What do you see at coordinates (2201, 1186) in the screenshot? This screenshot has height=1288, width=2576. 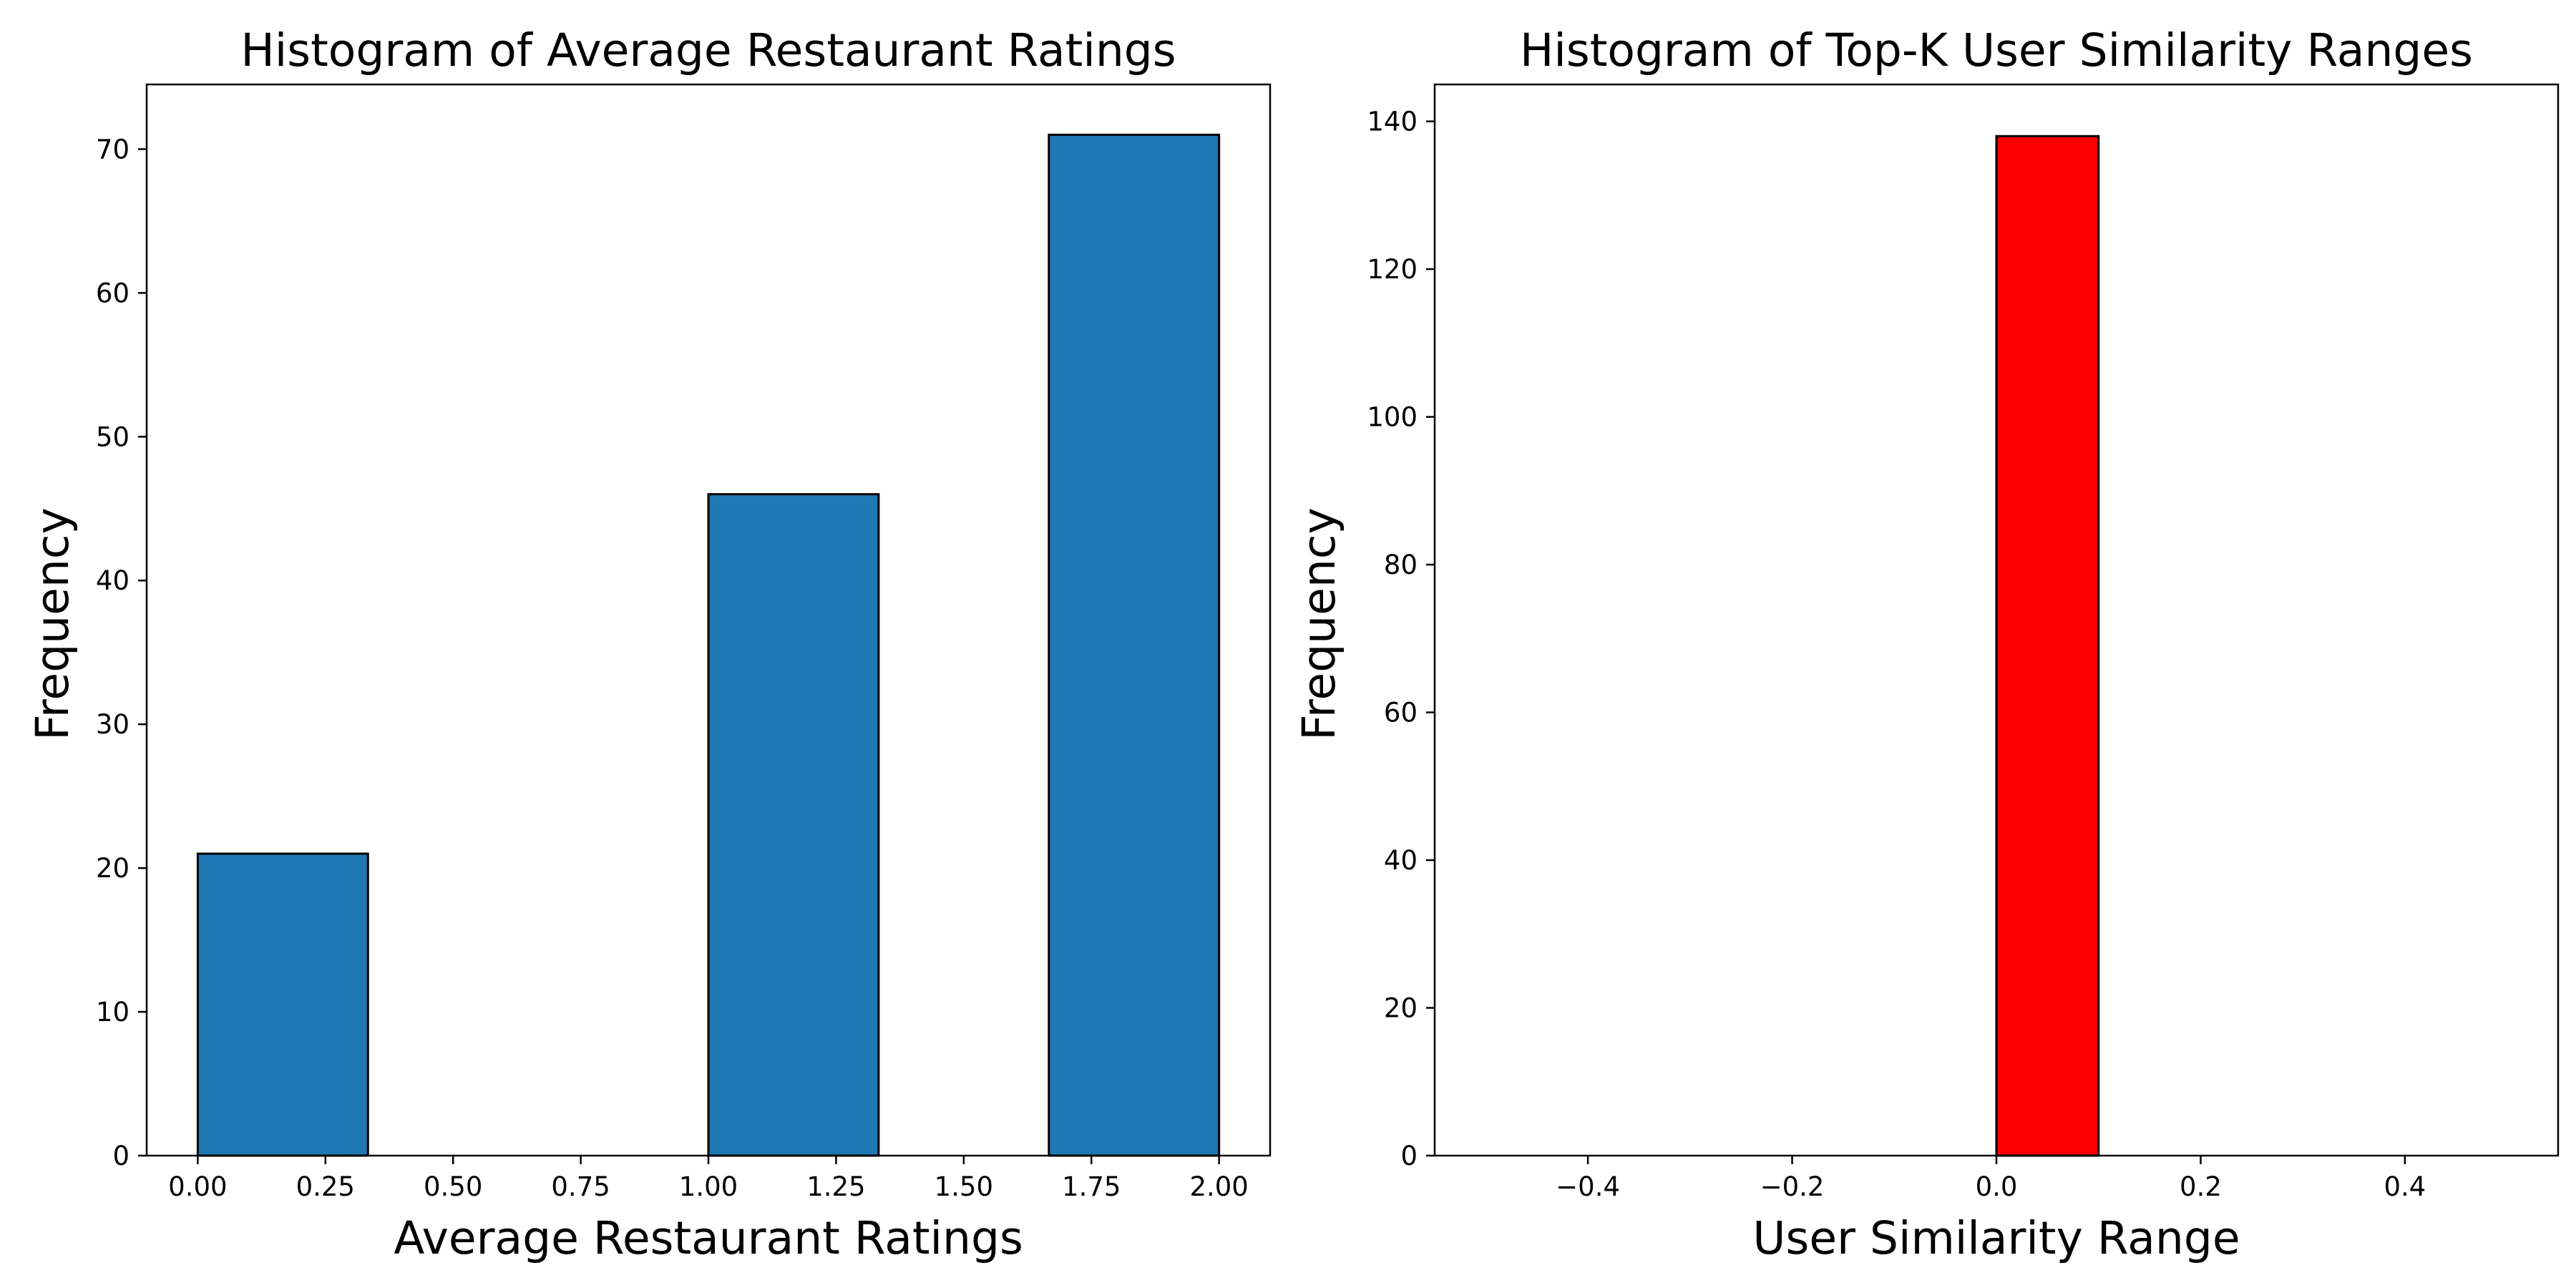 I see `x-tick-label: 0.2` at bounding box center [2201, 1186].